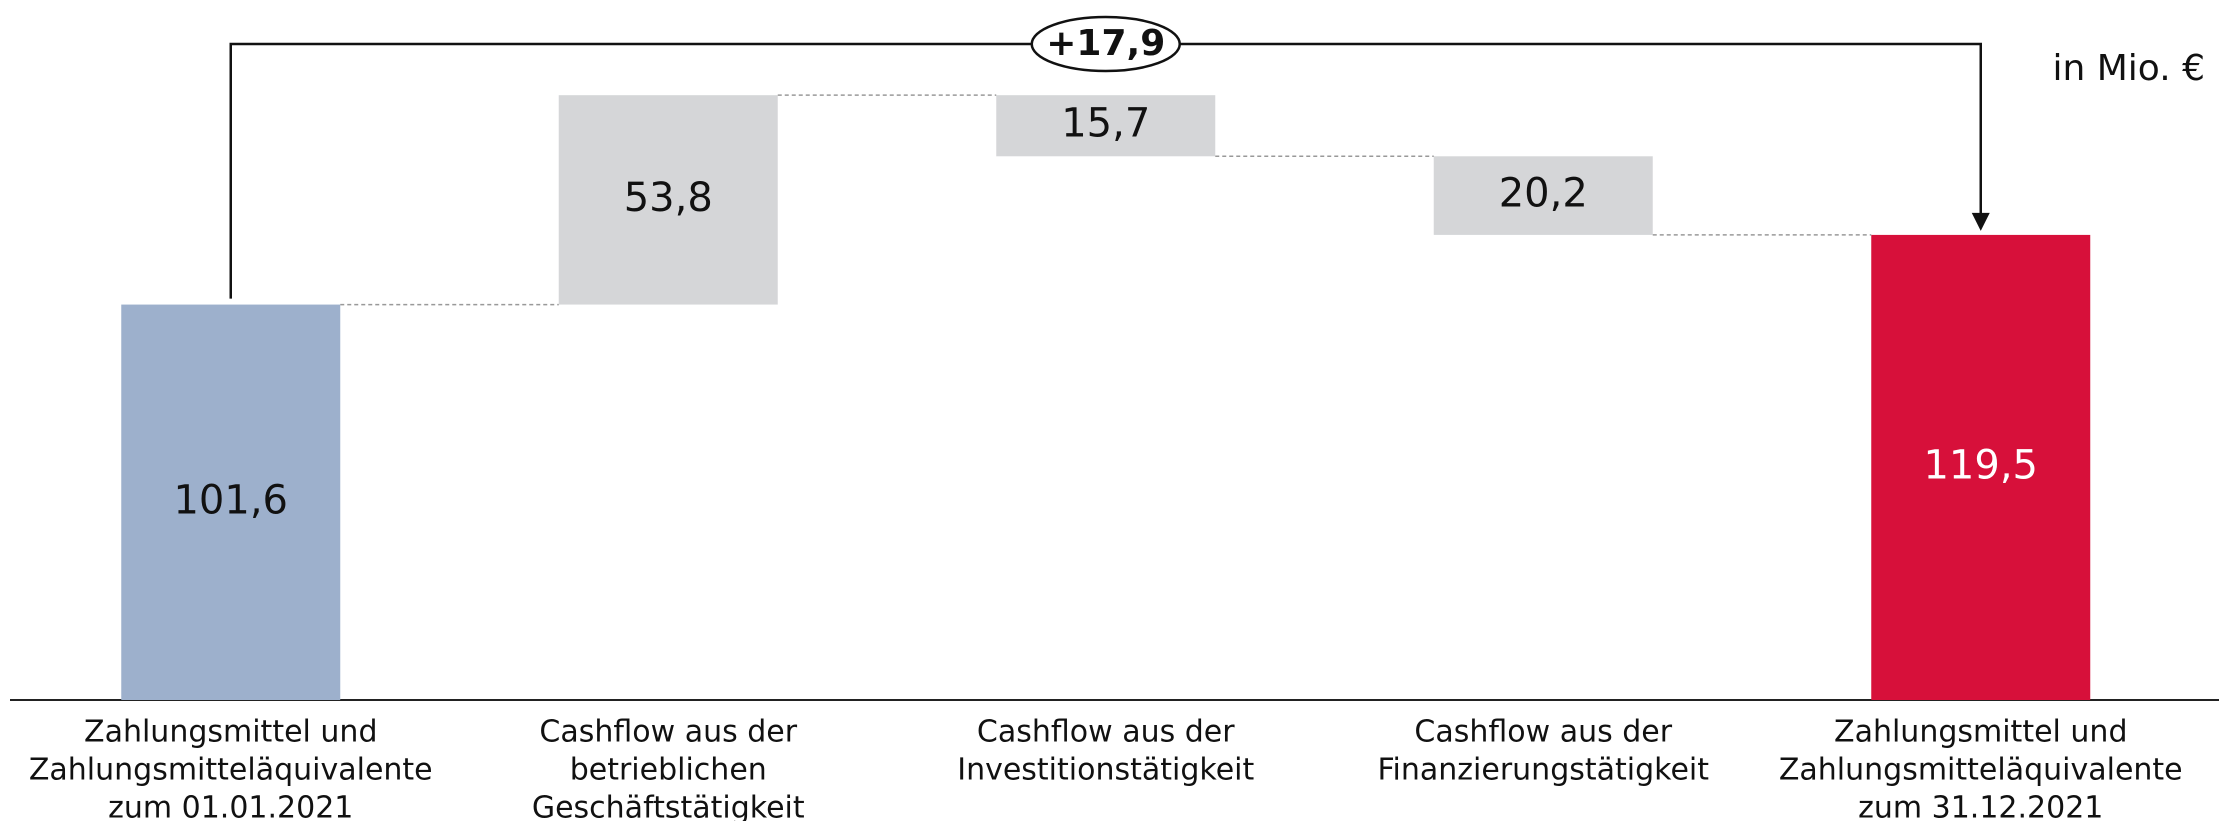 The image size is (2219, 821). I want to click on value-label: 15,7, so click(1105, 124).